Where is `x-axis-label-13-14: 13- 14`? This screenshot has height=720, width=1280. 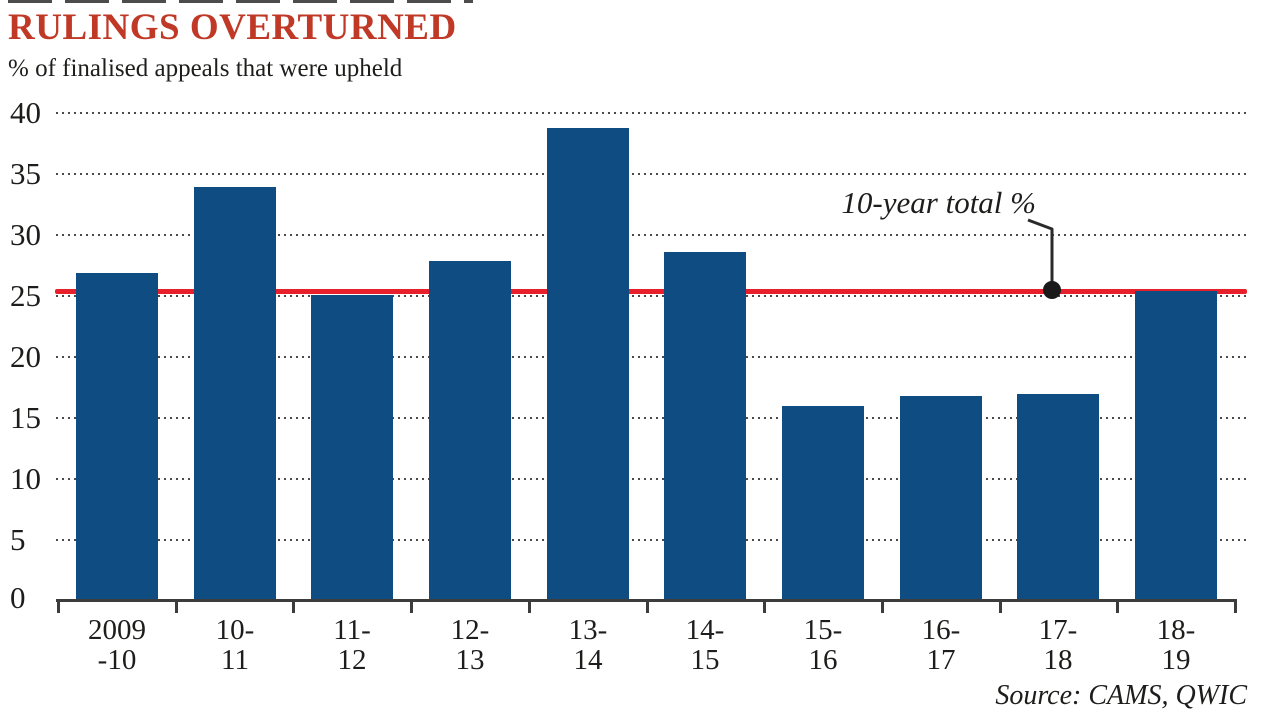 x-axis-label-13-14: 13- 14 is located at coordinates (588, 645).